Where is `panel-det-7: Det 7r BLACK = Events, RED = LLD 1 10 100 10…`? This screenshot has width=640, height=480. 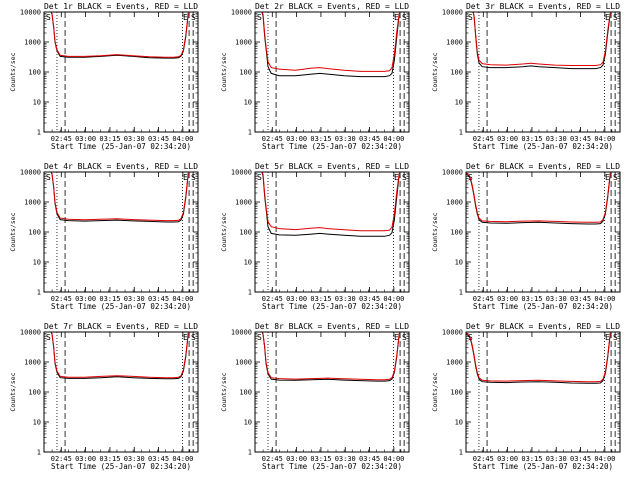
panel-det-7: Det 7r BLACK = Events, RED = LLD 1 10 100 10… is located at coordinates (104, 396).